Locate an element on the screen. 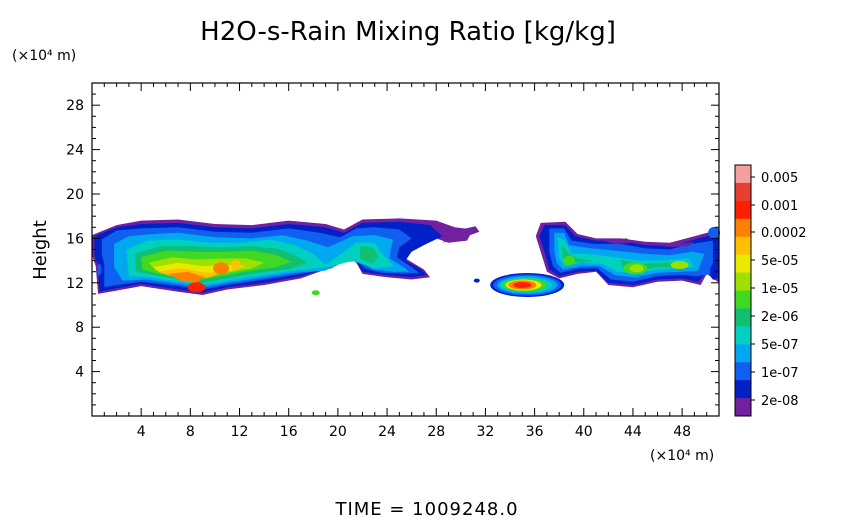 The height and width of the screenshot is (519, 854). x-tick-label: 28 is located at coordinates (436, 432).